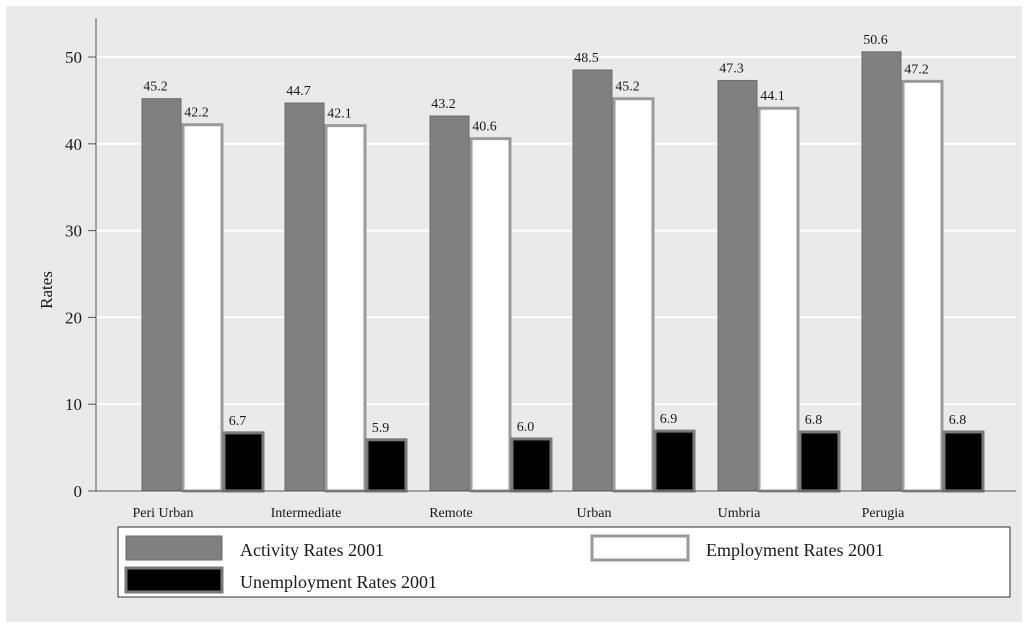 The width and height of the screenshot is (1028, 628). Describe the element at coordinates (73, 57) in the screenshot. I see `y-tick-label: 50` at that location.